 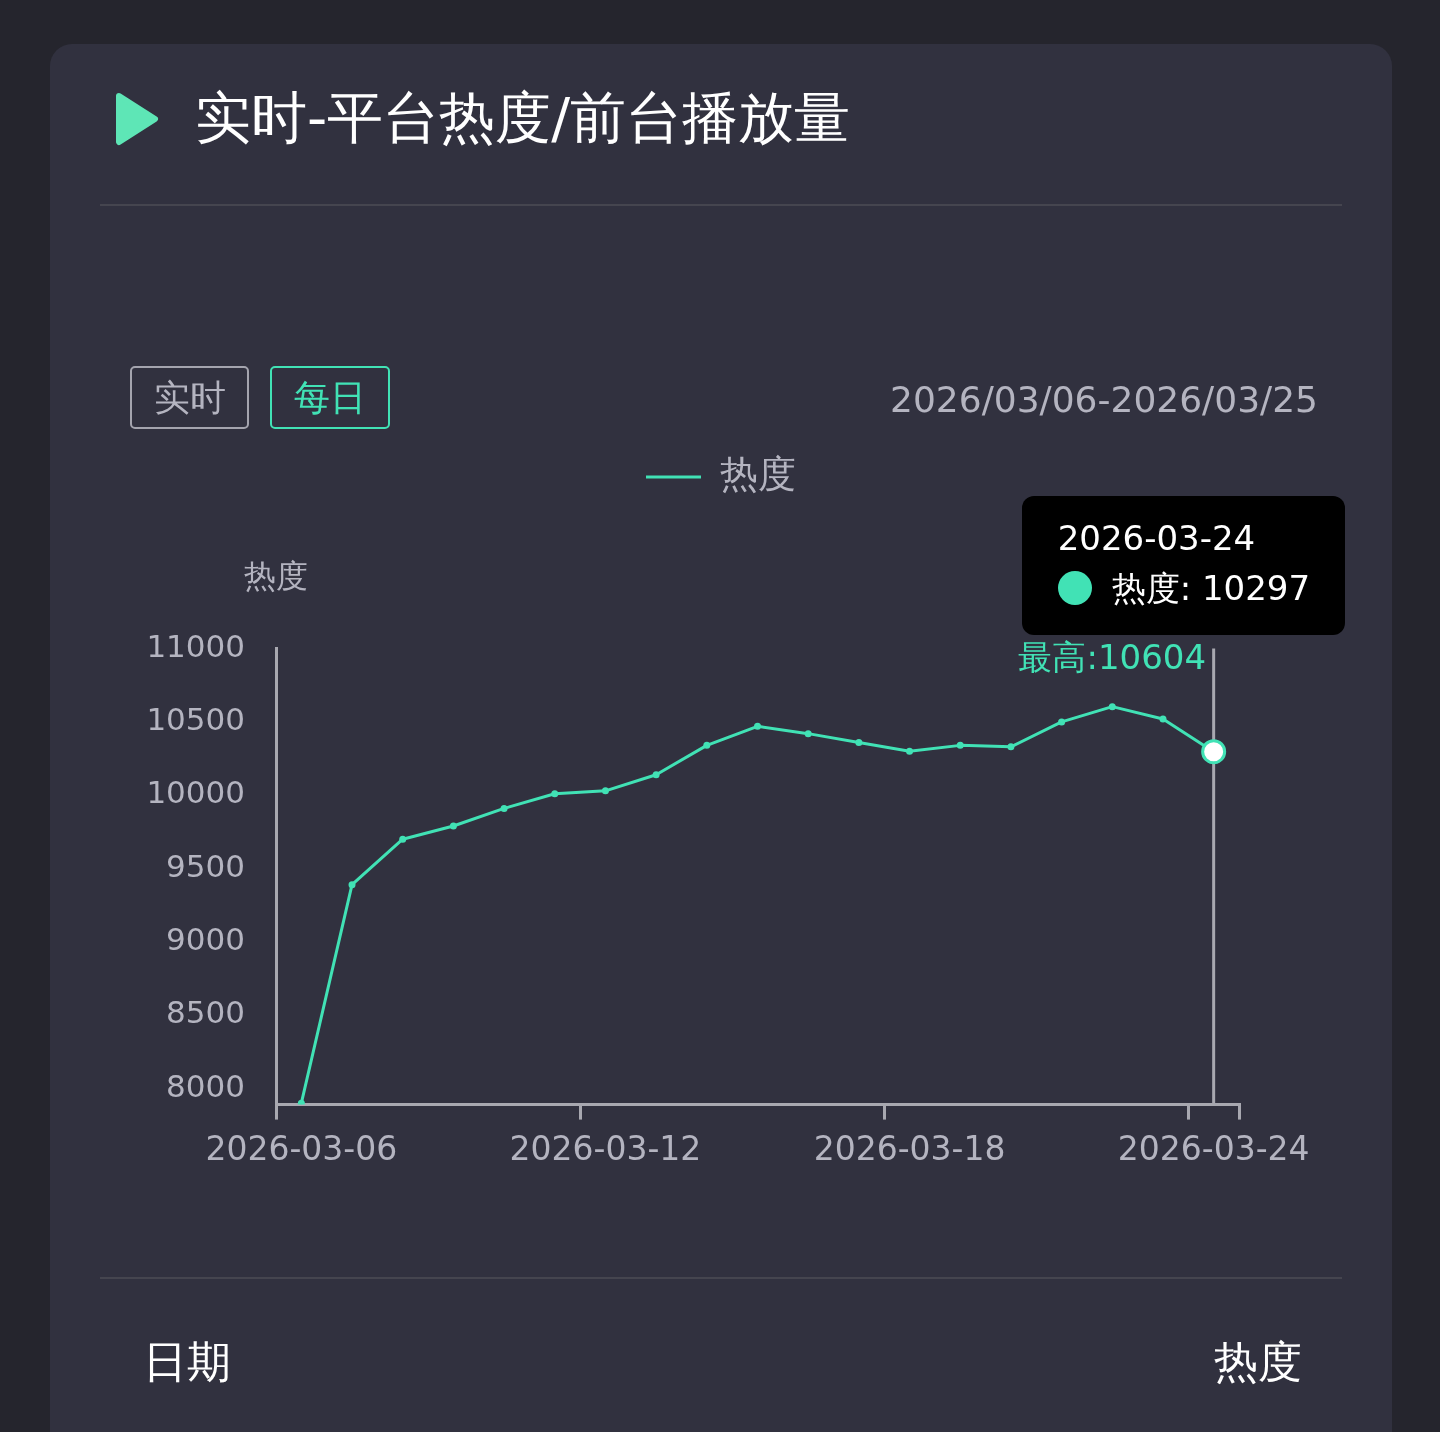 What do you see at coordinates (205, 938) in the screenshot?
I see `y-tick-label: 9000` at bounding box center [205, 938].